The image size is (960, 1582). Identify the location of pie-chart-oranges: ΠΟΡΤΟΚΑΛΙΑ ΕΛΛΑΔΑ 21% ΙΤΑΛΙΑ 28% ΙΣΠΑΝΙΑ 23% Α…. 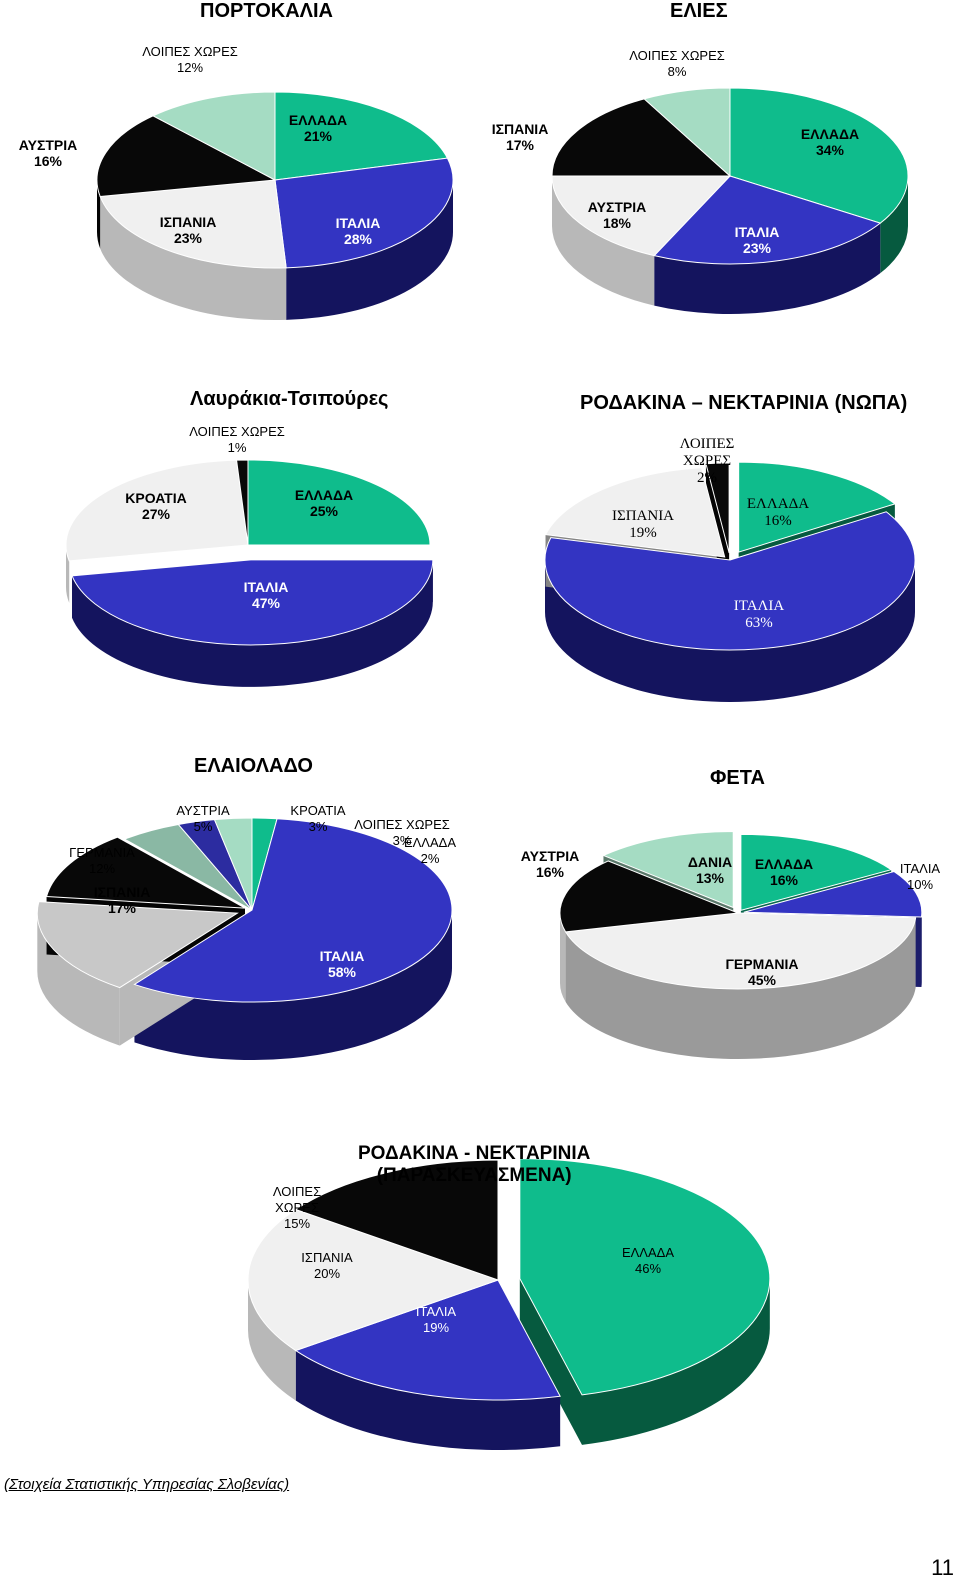
(239, 170).